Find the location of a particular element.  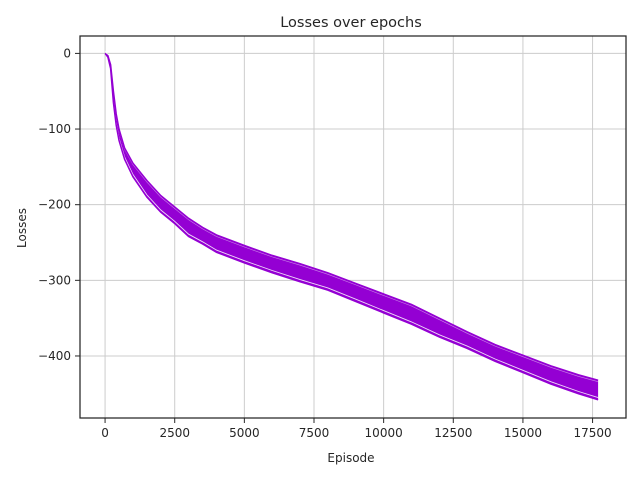

y-axis-ticks: 0 −100 −200 −300 −400 is located at coordinates (59, 204).